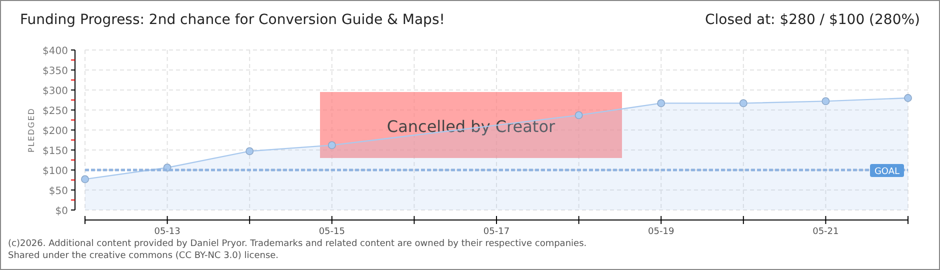 Image resolution: width=940 pixels, height=270 pixels. Describe the element at coordinates (232, 20) in the screenshot. I see `chart-title: Funding Progress: 2nd chance for Conversion Guide & Maps!` at that location.